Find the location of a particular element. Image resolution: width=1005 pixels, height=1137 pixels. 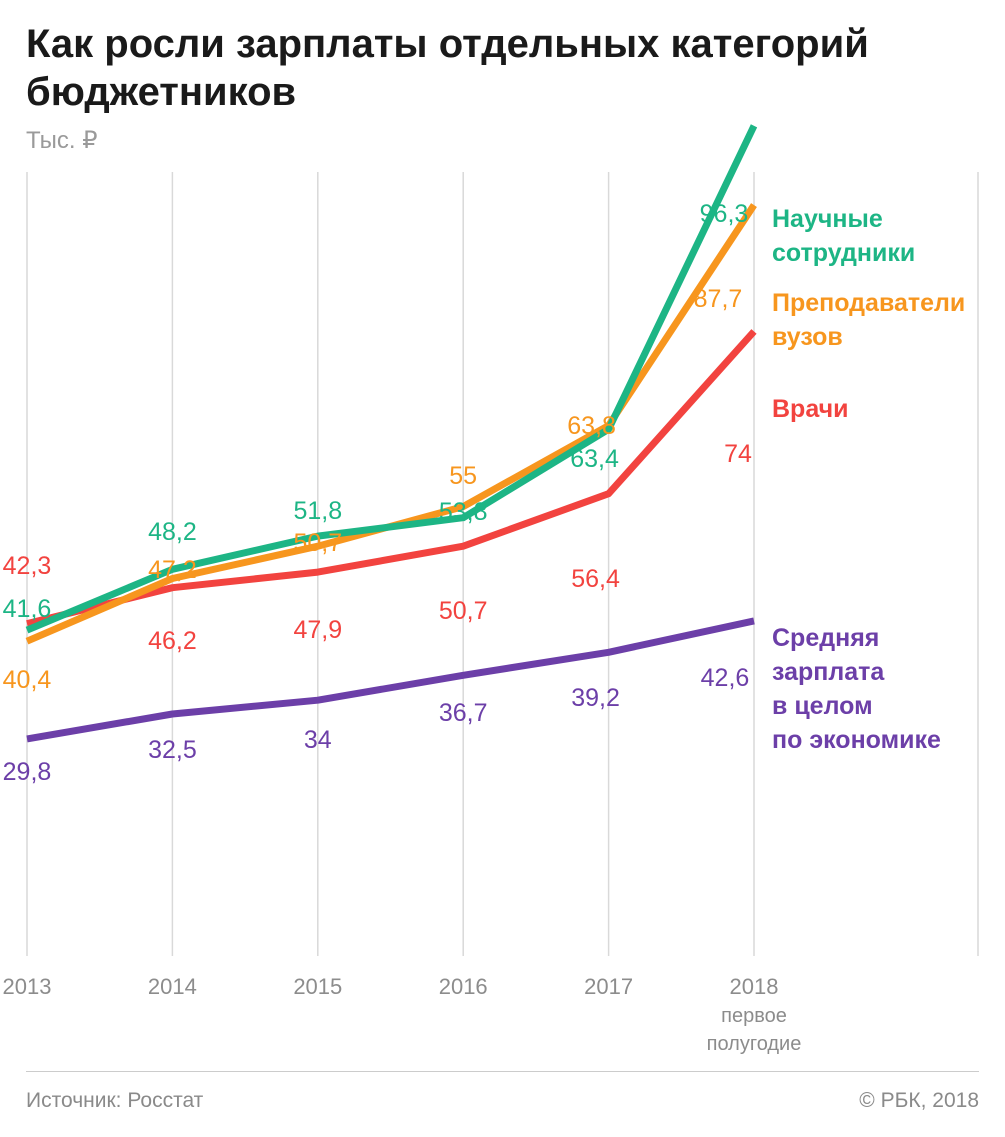

data-label: 63,4 is located at coordinates (594, 459).